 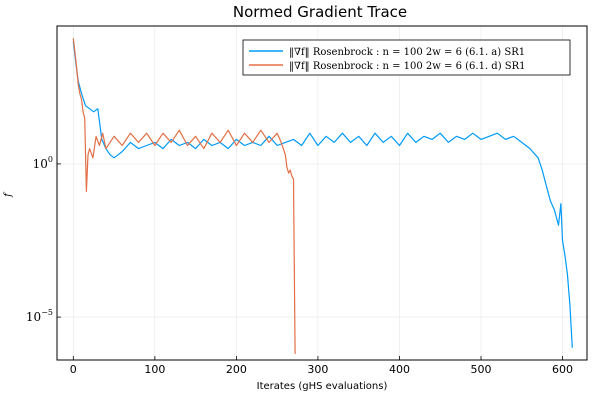 I want to click on y-axis-label: f, so click(x=8, y=194).